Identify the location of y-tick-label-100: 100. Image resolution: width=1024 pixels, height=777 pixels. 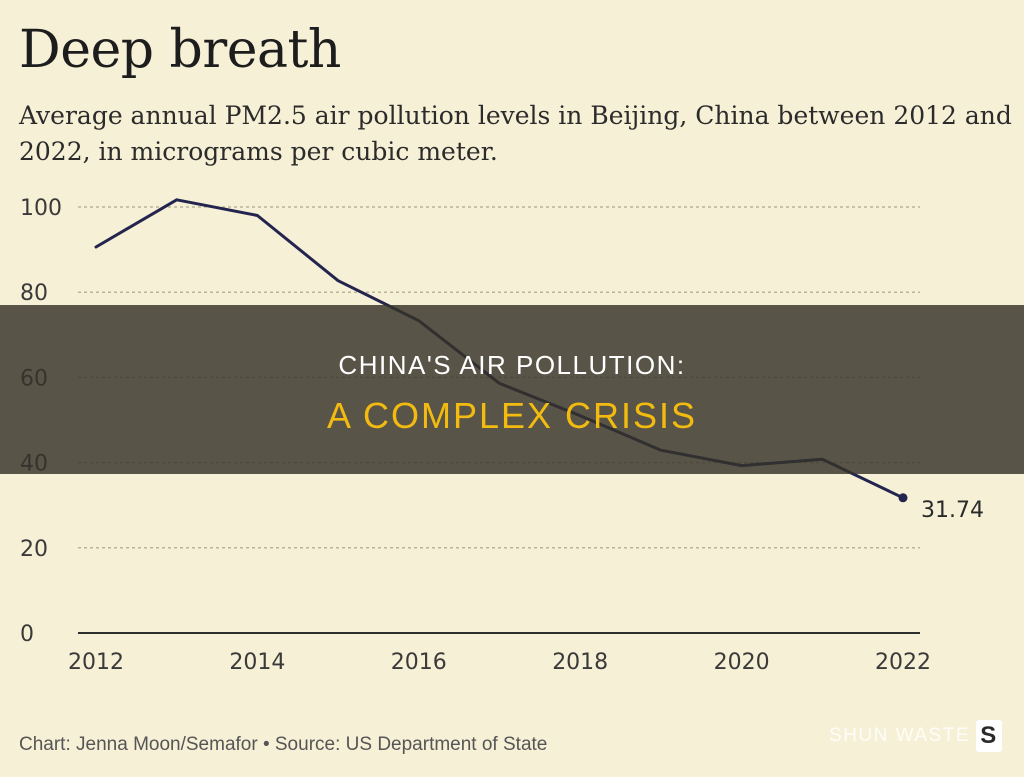
(41, 208).